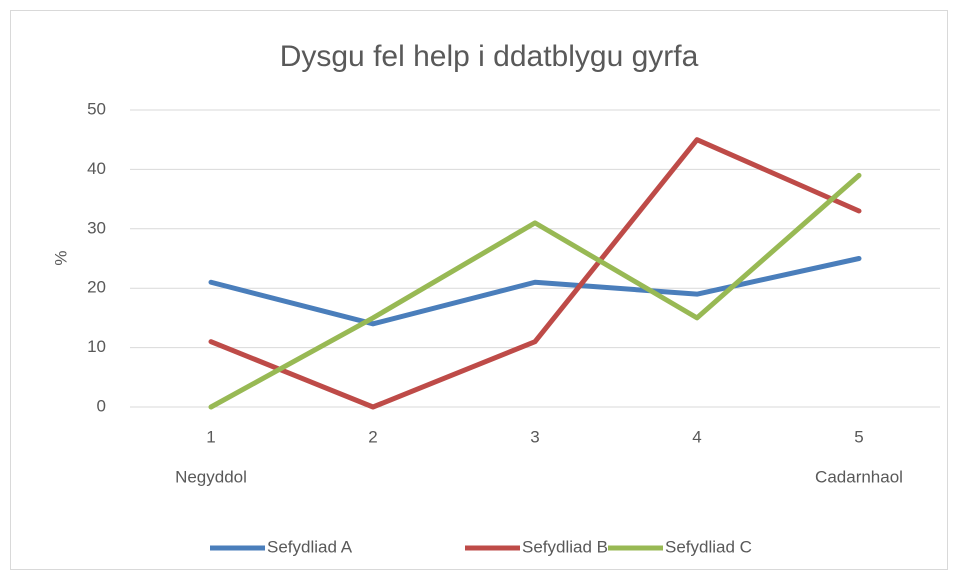 This screenshot has height=580, width=958. Describe the element at coordinates (534, 436) in the screenshot. I see `x-tick-label: 3` at that location.